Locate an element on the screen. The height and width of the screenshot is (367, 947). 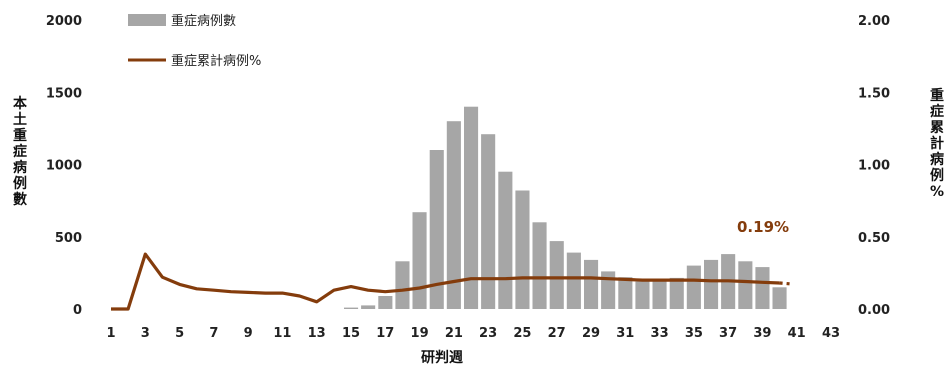
x-tick-label: 11 is located at coordinates (282, 333).